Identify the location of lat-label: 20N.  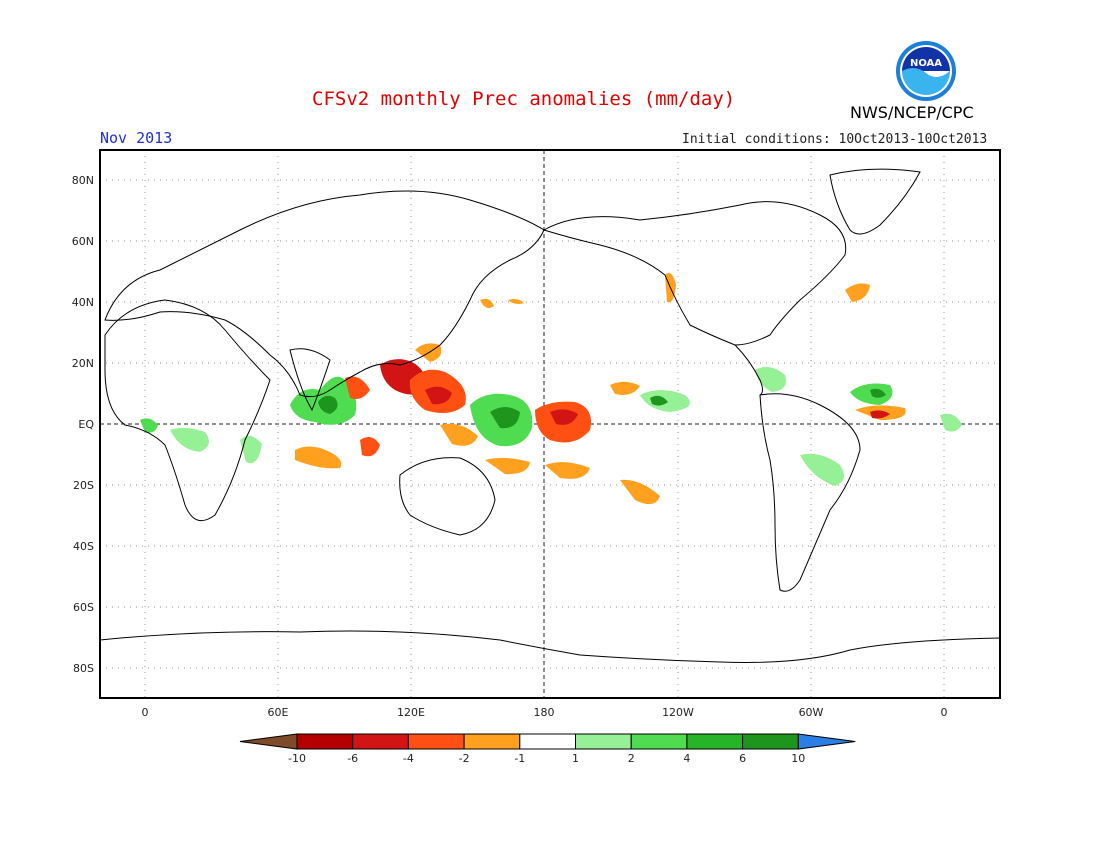
(83, 363).